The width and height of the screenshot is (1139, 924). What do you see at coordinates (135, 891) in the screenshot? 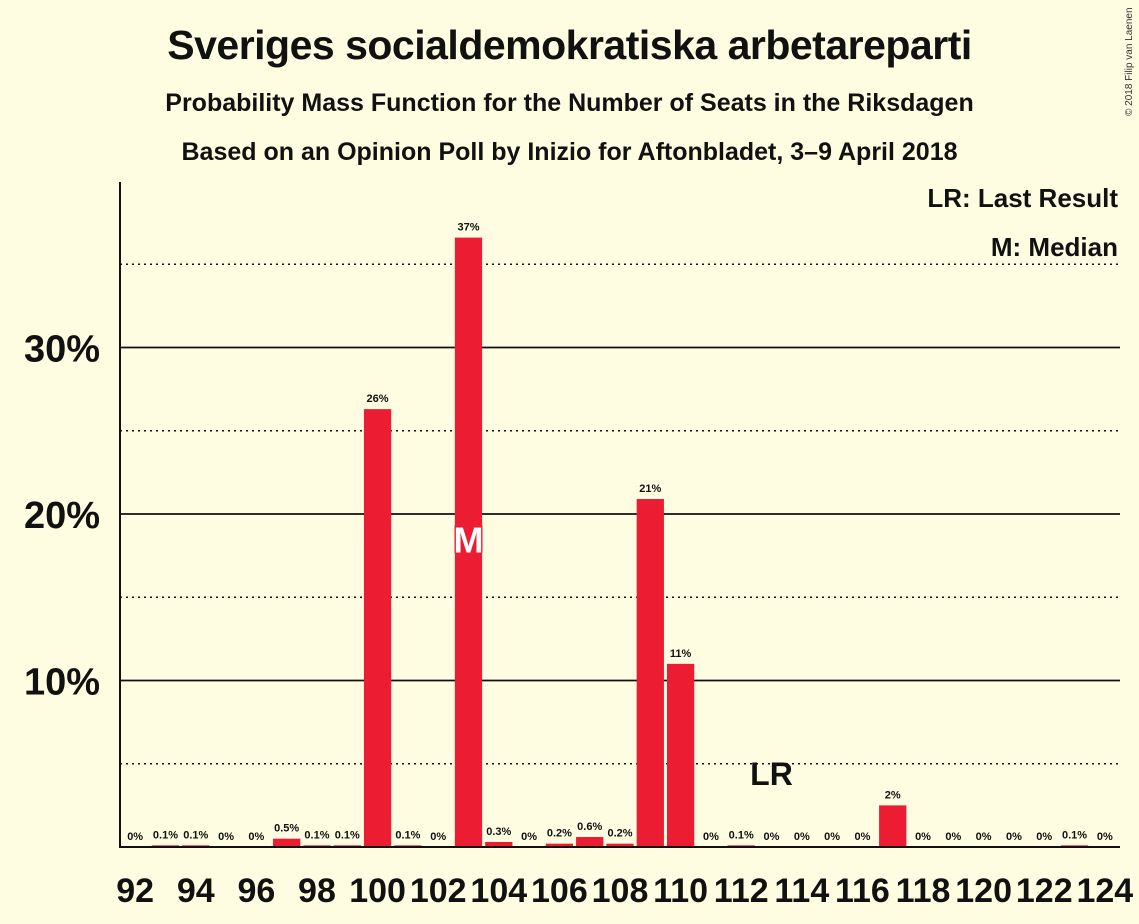
I see `x-tick-label: 92` at bounding box center [135, 891].